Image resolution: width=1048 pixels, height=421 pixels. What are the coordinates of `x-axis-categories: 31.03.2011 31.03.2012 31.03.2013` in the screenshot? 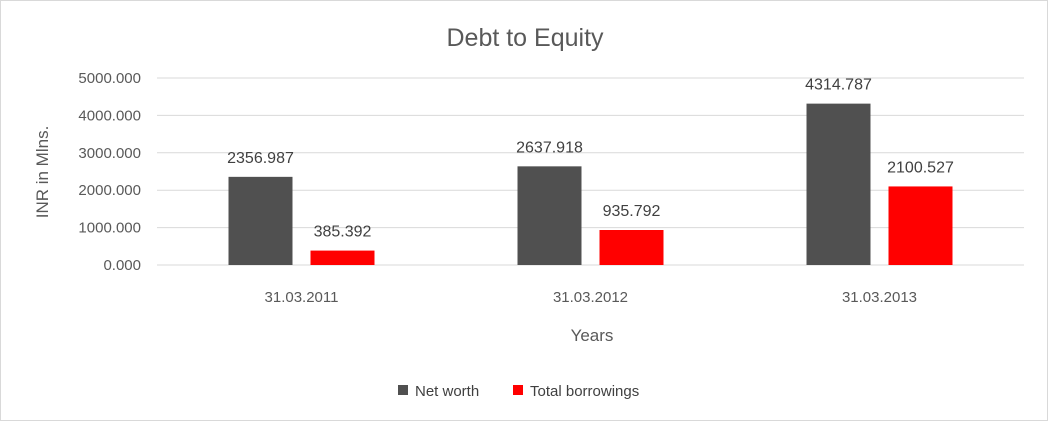 It's located at (591, 297).